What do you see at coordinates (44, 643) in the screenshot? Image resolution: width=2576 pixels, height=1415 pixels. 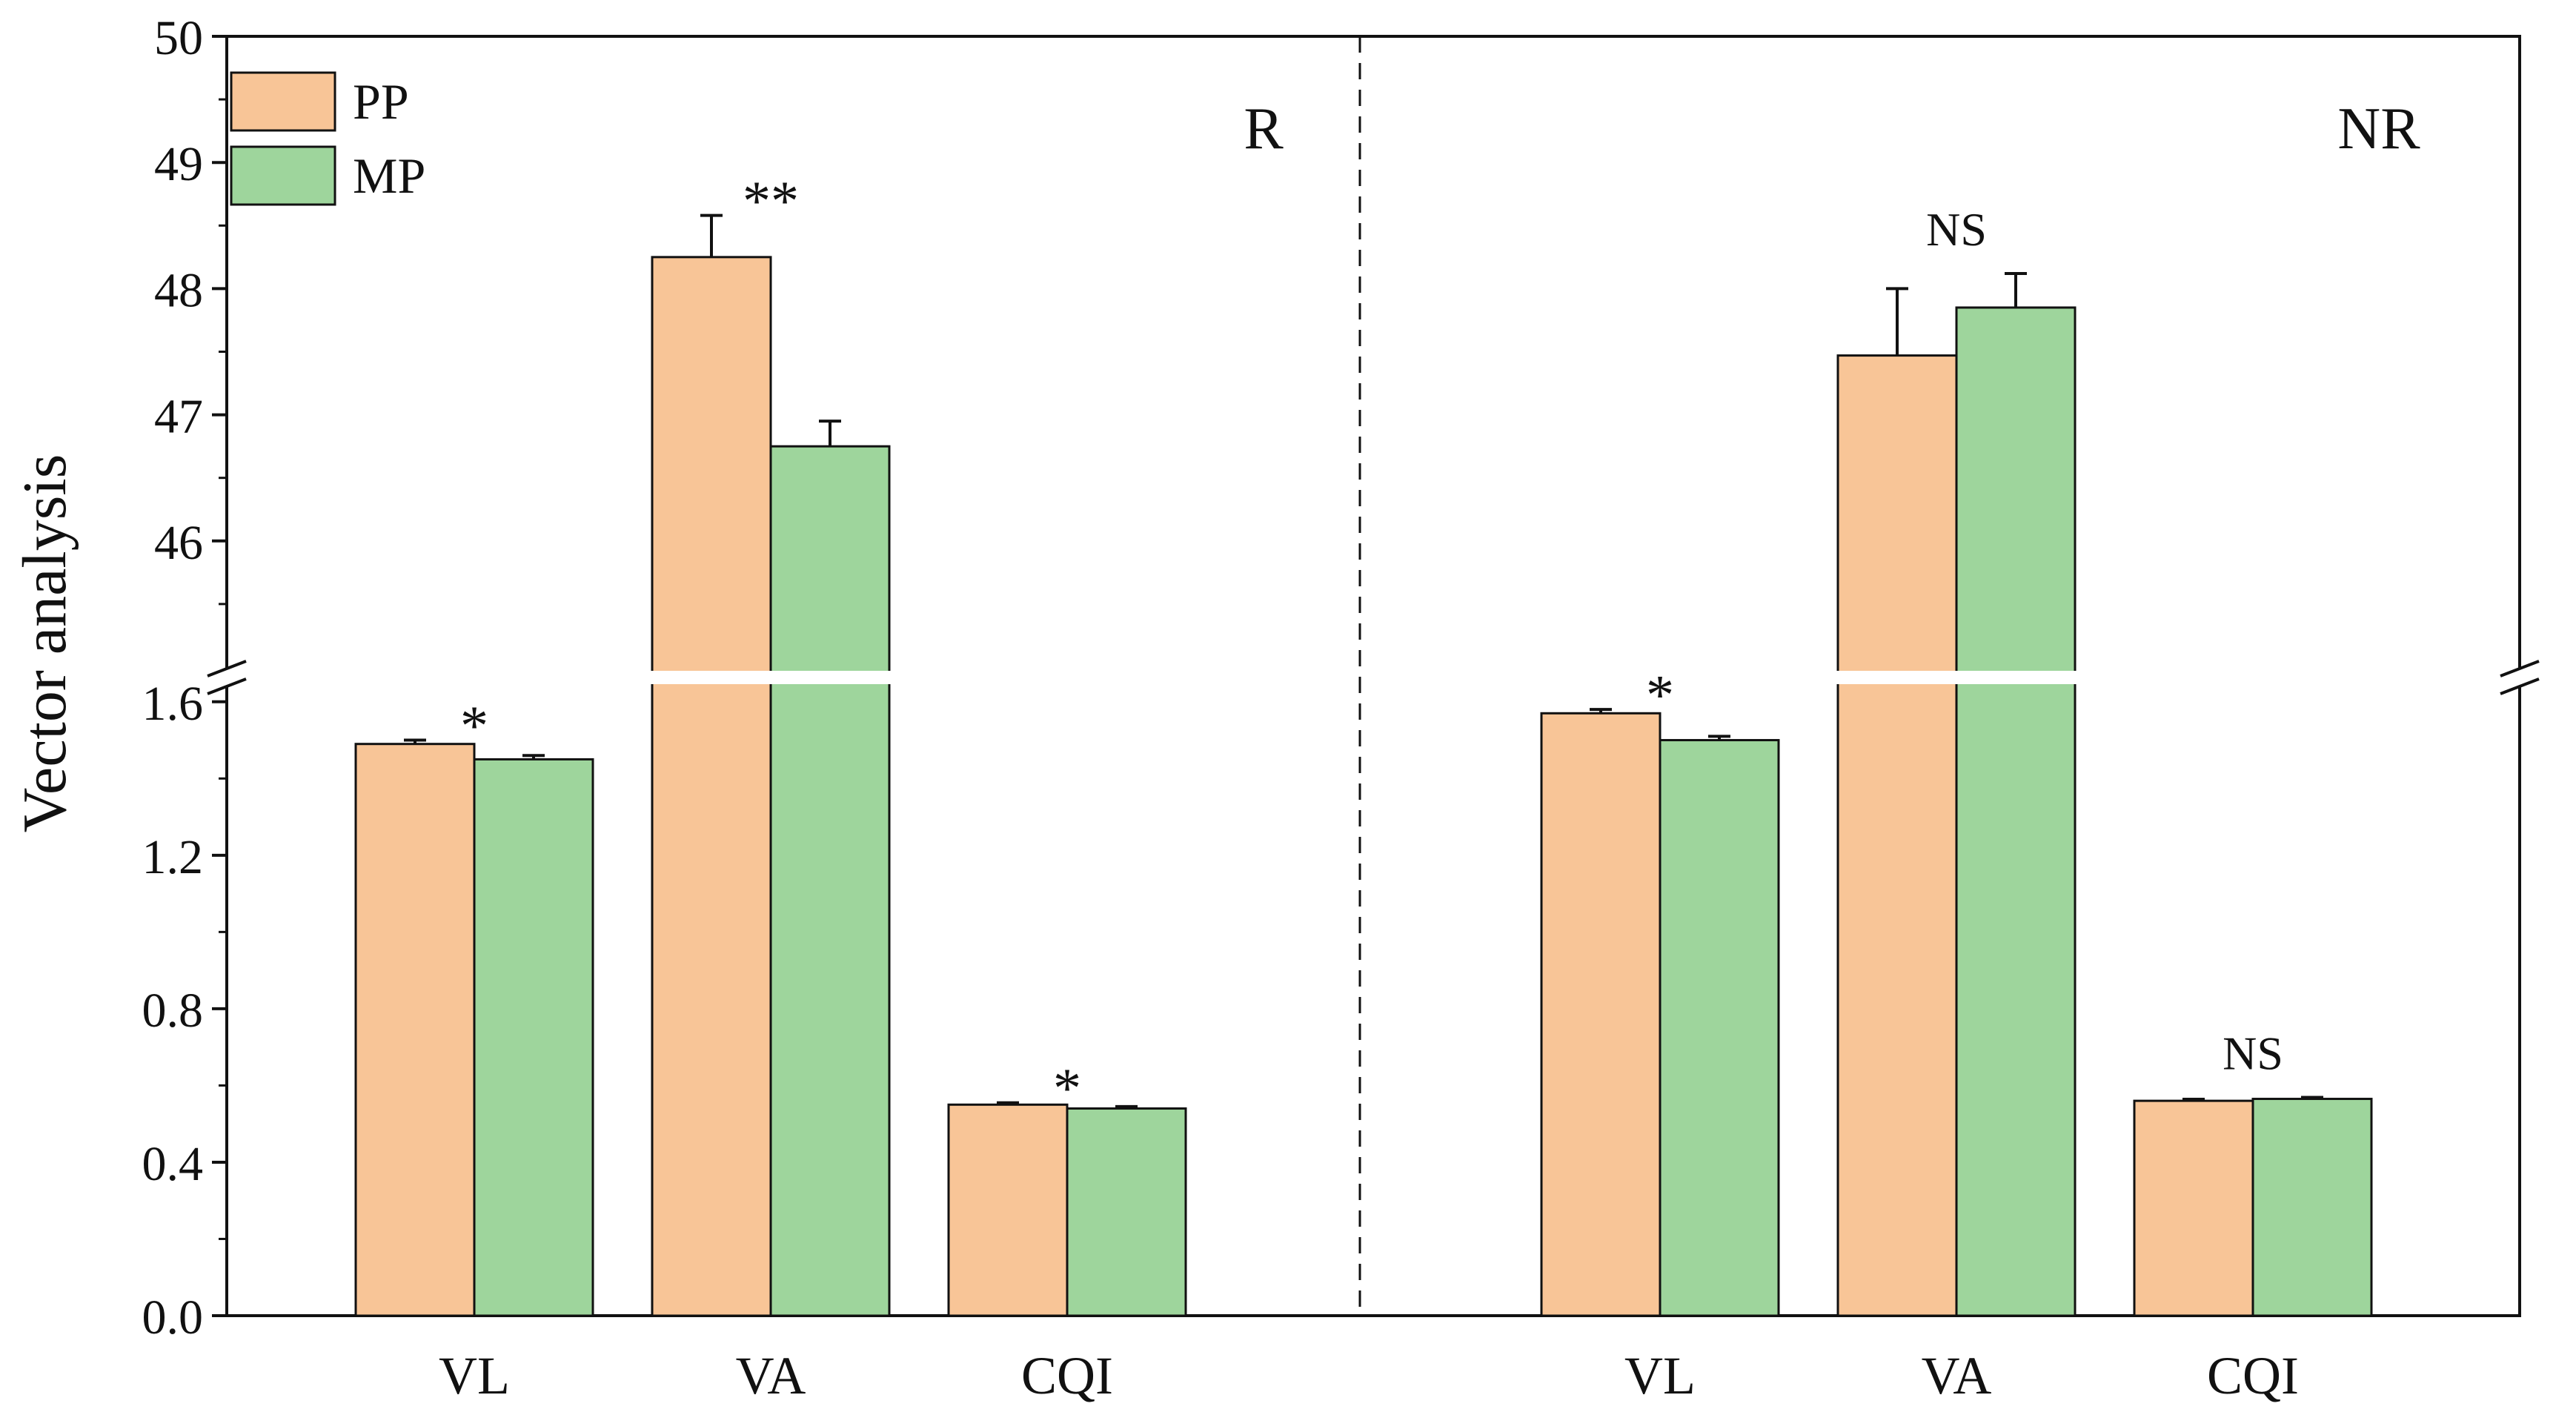 I see `y-axis-label: Vector analysis` at bounding box center [44, 643].